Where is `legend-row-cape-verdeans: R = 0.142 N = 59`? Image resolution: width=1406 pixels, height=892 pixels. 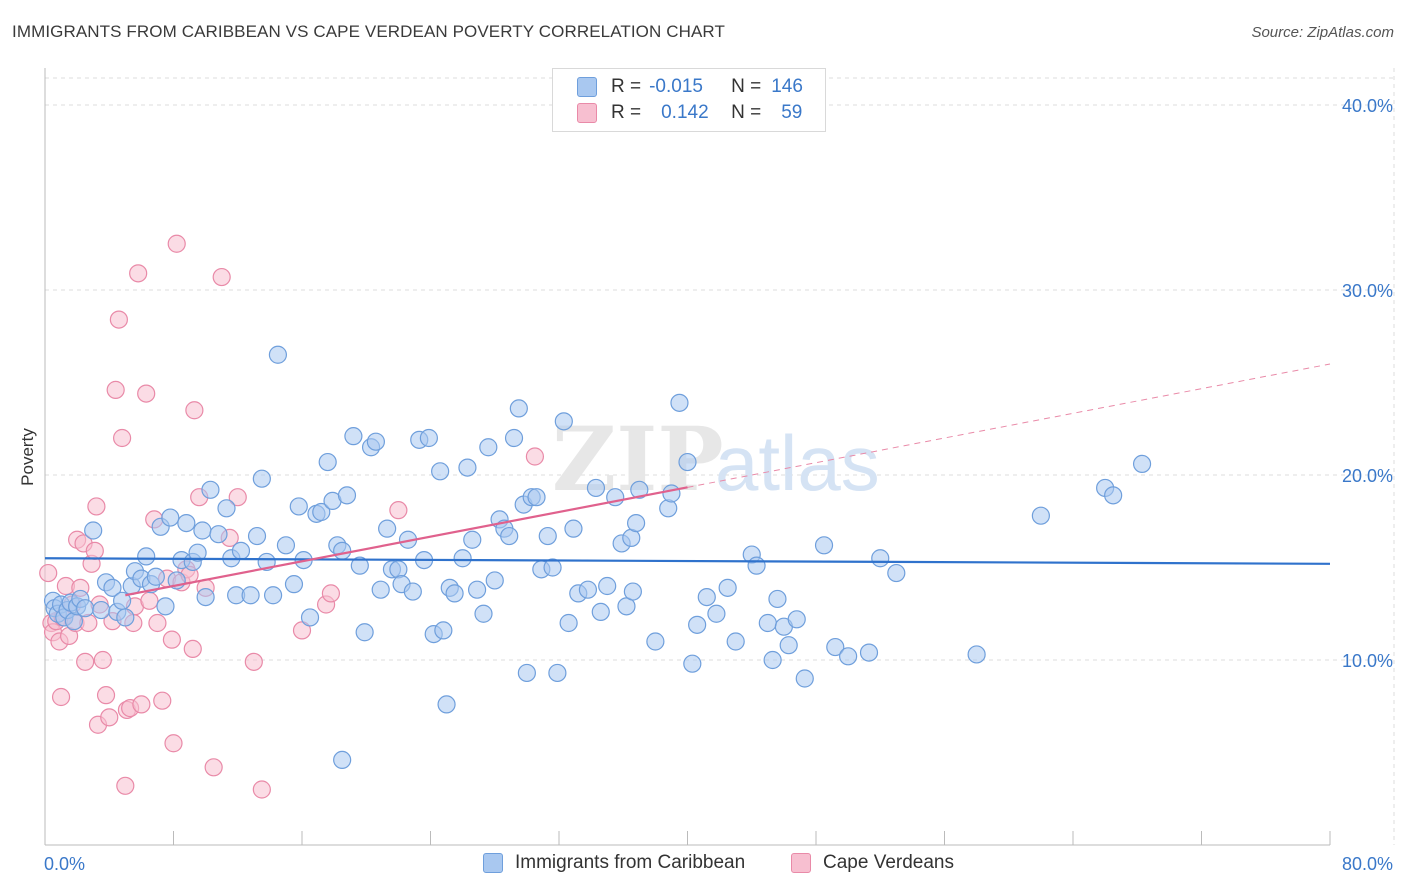
legend-row-cape-verdeans: R = 0.142 N = 59 is located at coordinates (689, 113).